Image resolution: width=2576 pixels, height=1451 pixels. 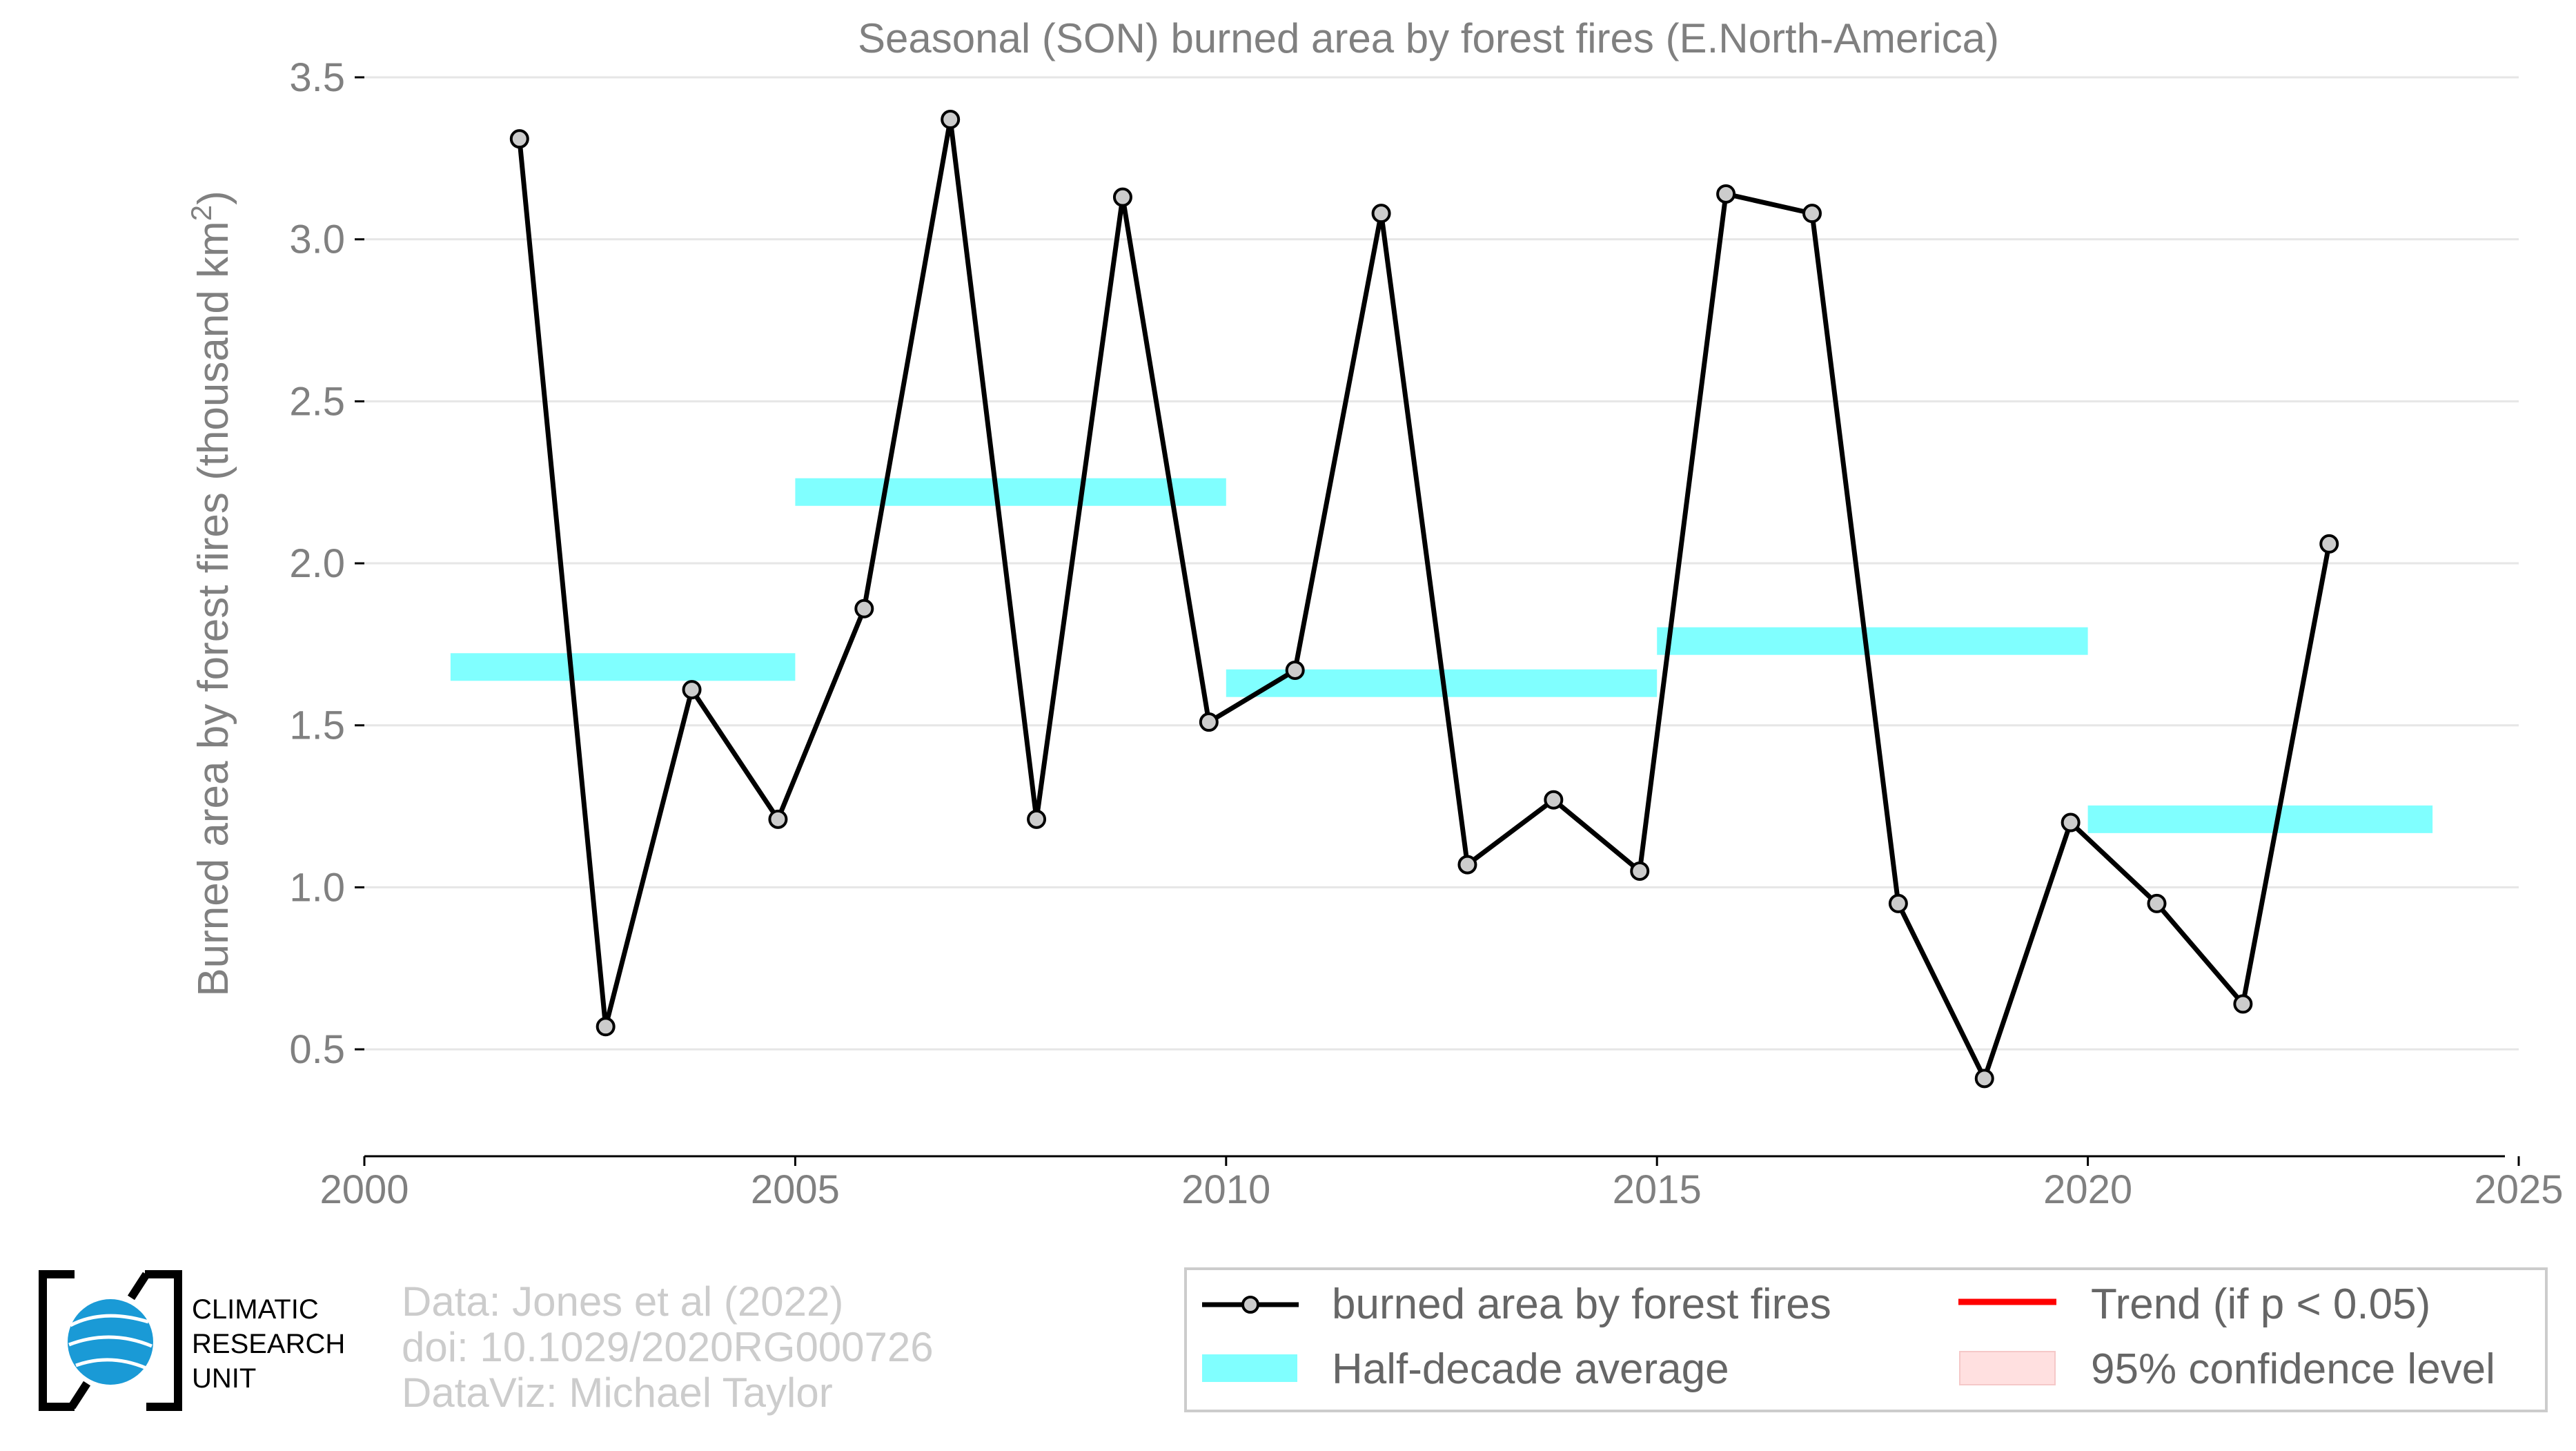 I want to click on logo-slash-bottom, so click(x=79, y=1395).